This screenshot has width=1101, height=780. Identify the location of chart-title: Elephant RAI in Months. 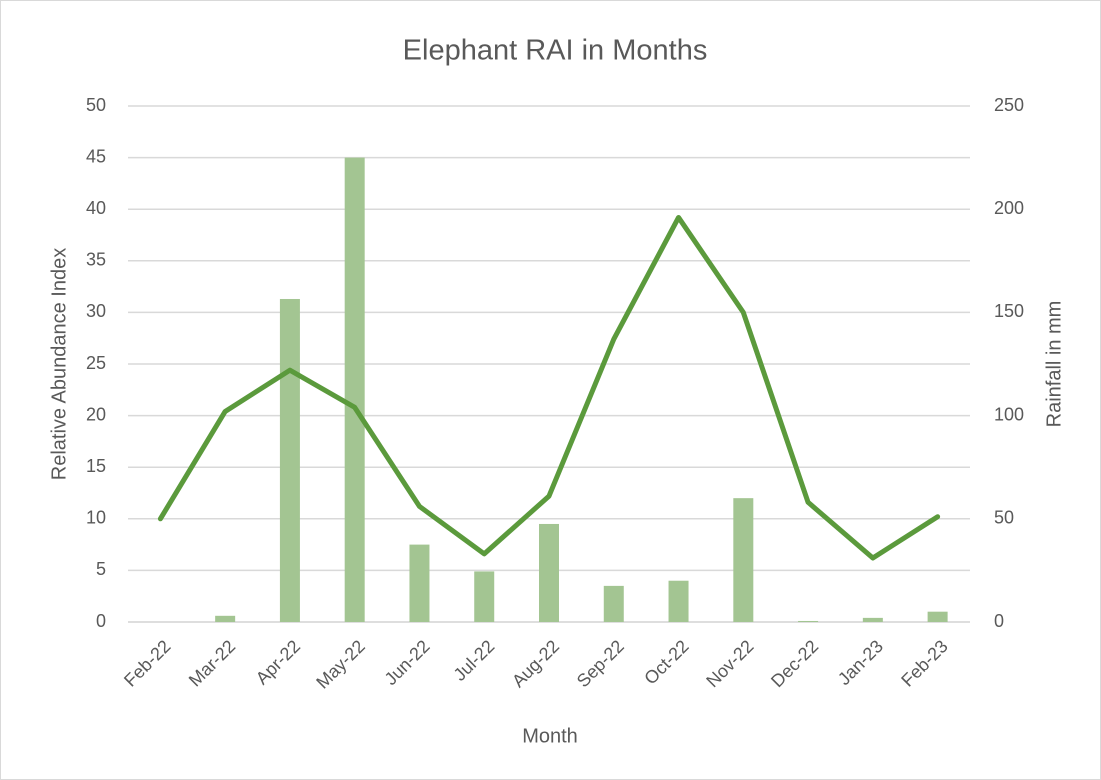
(555, 51).